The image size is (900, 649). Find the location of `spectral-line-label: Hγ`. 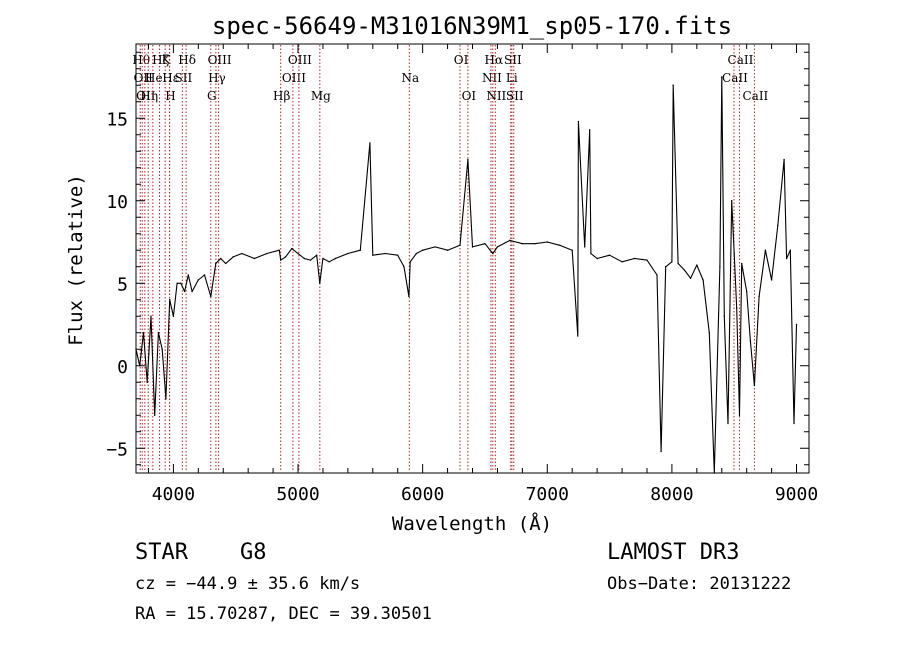

spectral-line-label: Hγ is located at coordinates (217, 78).